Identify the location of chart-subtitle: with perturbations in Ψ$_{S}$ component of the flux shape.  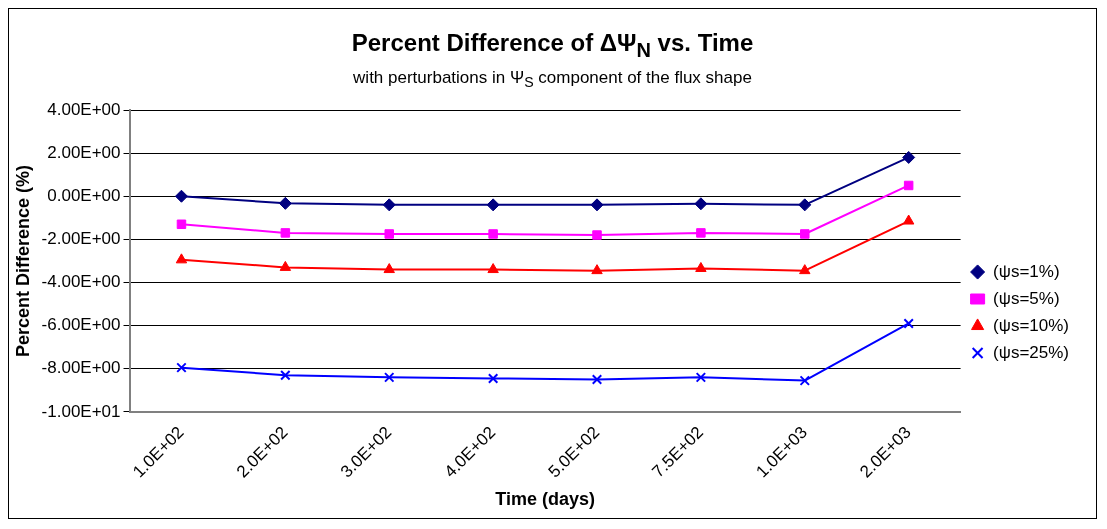
(552, 79).